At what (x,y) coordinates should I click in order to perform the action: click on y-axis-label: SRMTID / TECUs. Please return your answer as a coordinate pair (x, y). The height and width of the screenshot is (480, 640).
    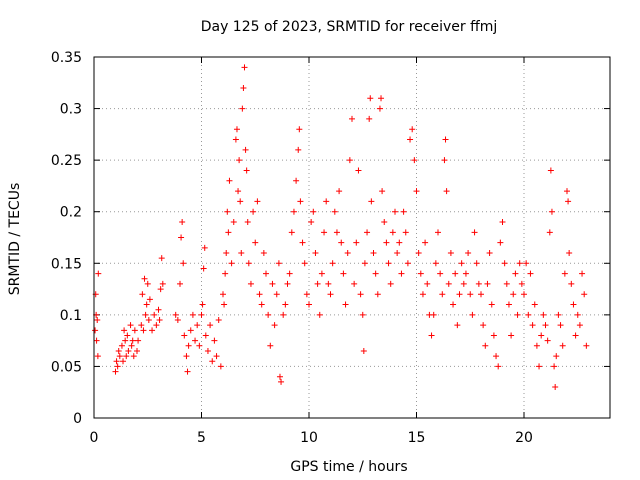
    Looking at the image, I should click on (15, 239).